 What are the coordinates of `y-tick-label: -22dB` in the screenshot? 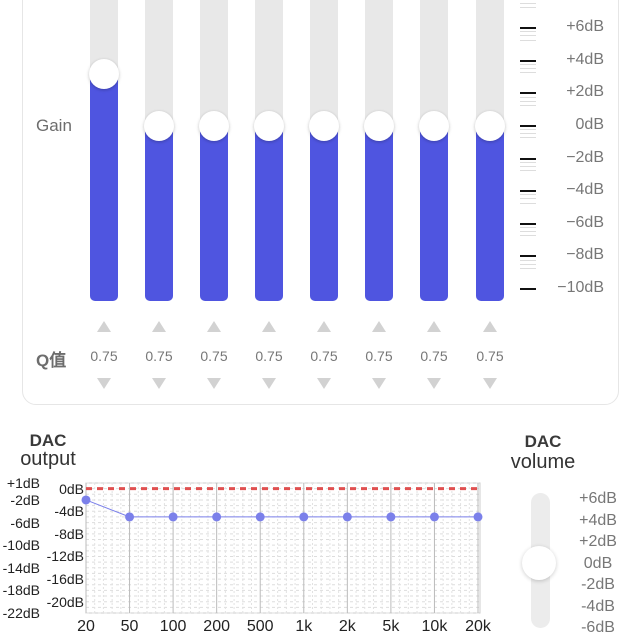 It's located at (21, 613).